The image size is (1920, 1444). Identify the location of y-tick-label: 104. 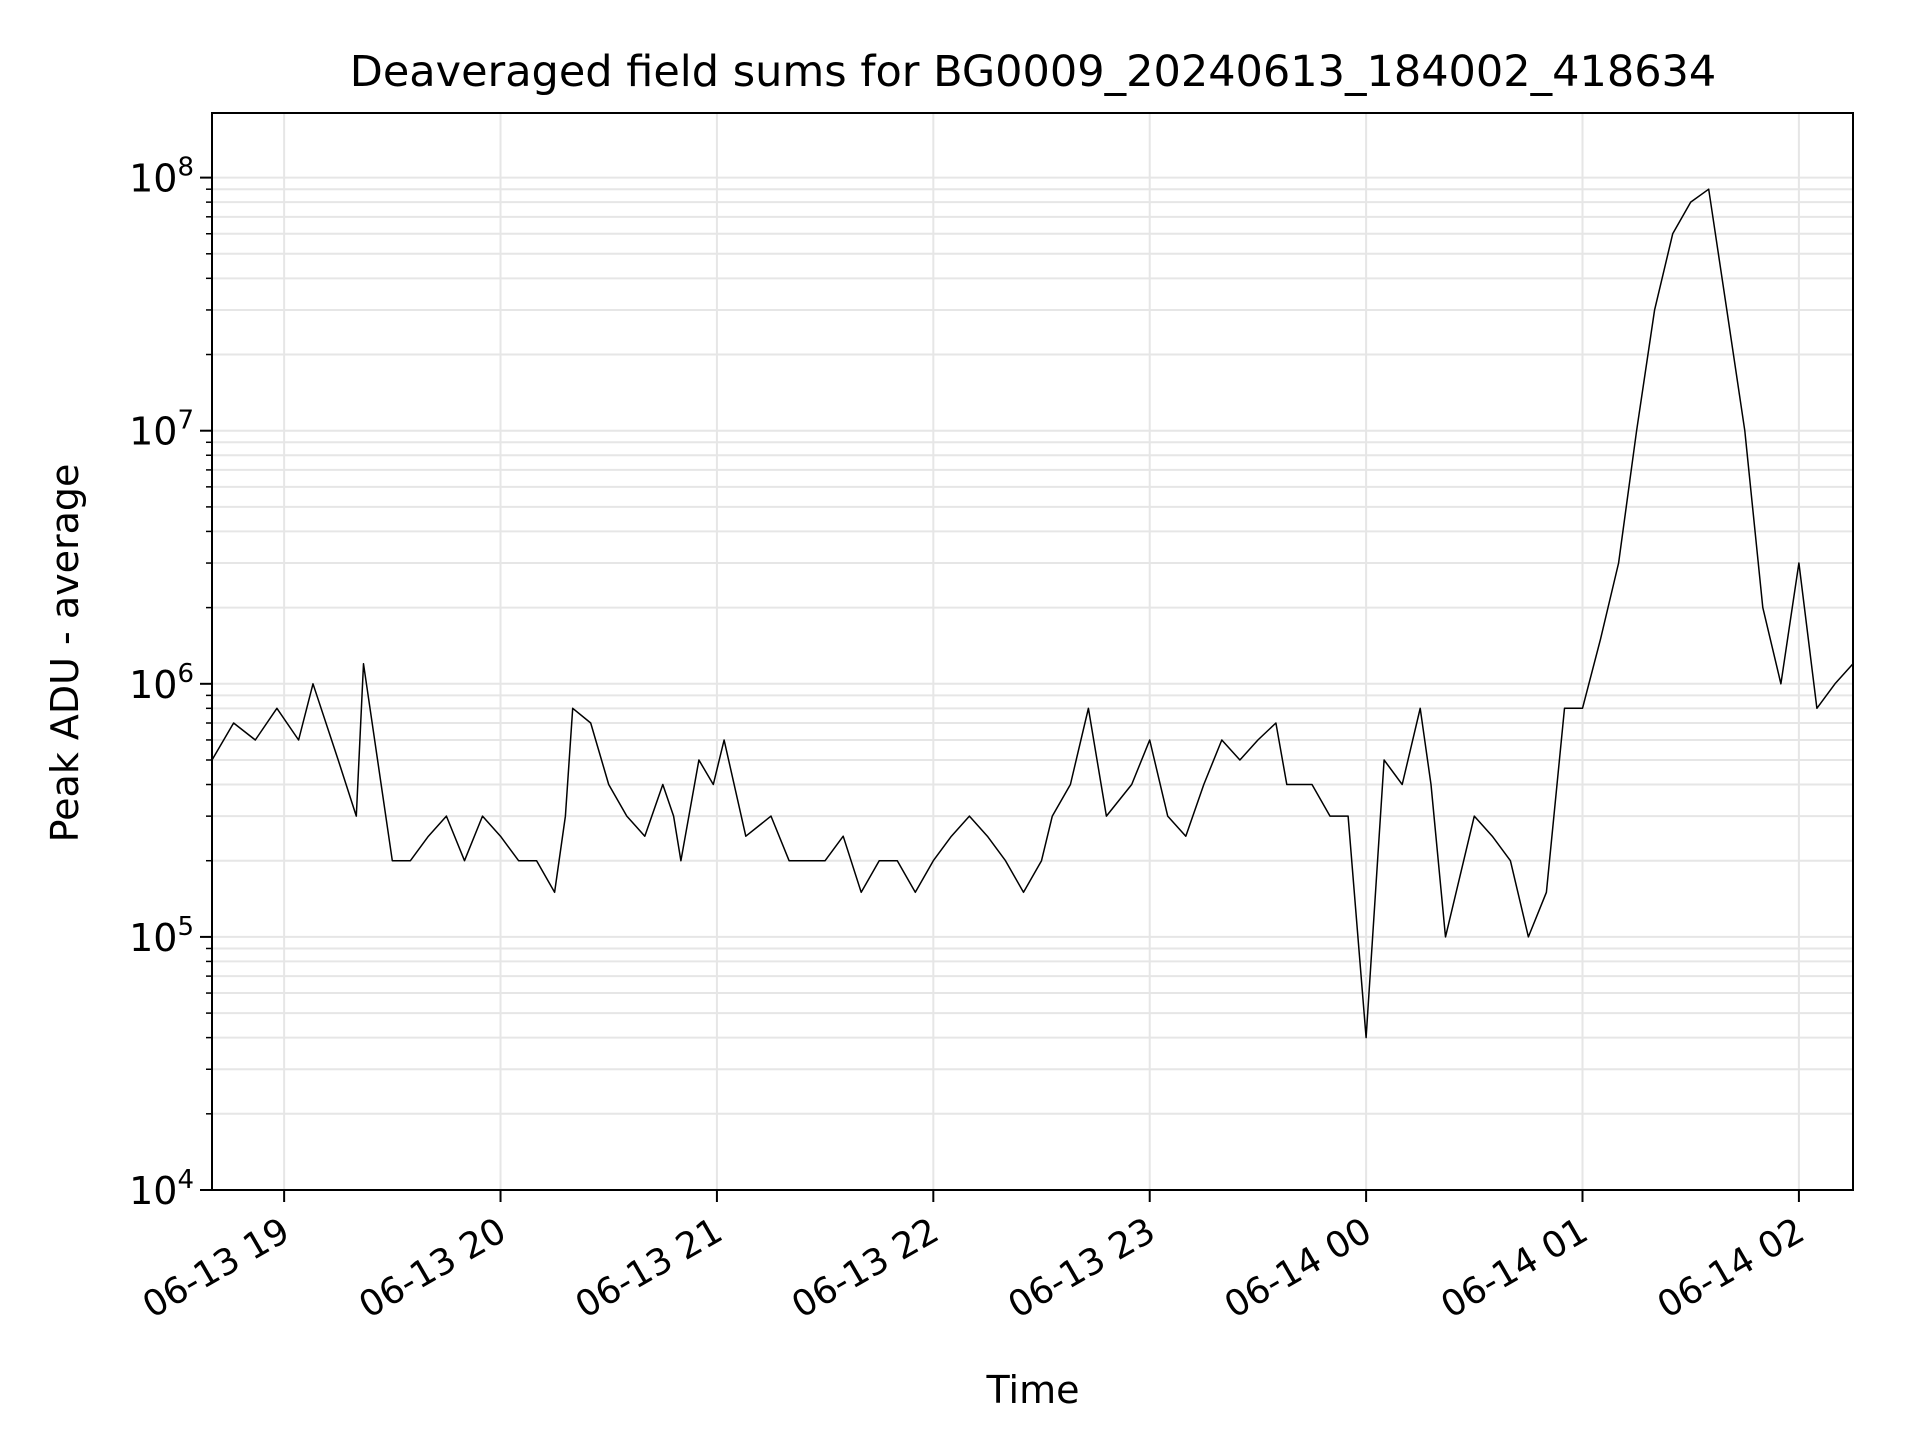
(161, 1189).